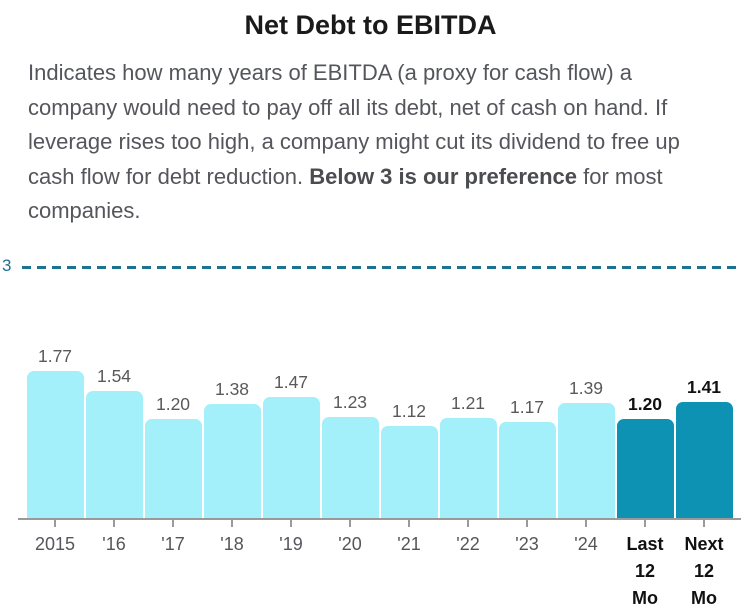  What do you see at coordinates (350, 402) in the screenshot?
I see `bar-value-label--20: 1.23` at bounding box center [350, 402].